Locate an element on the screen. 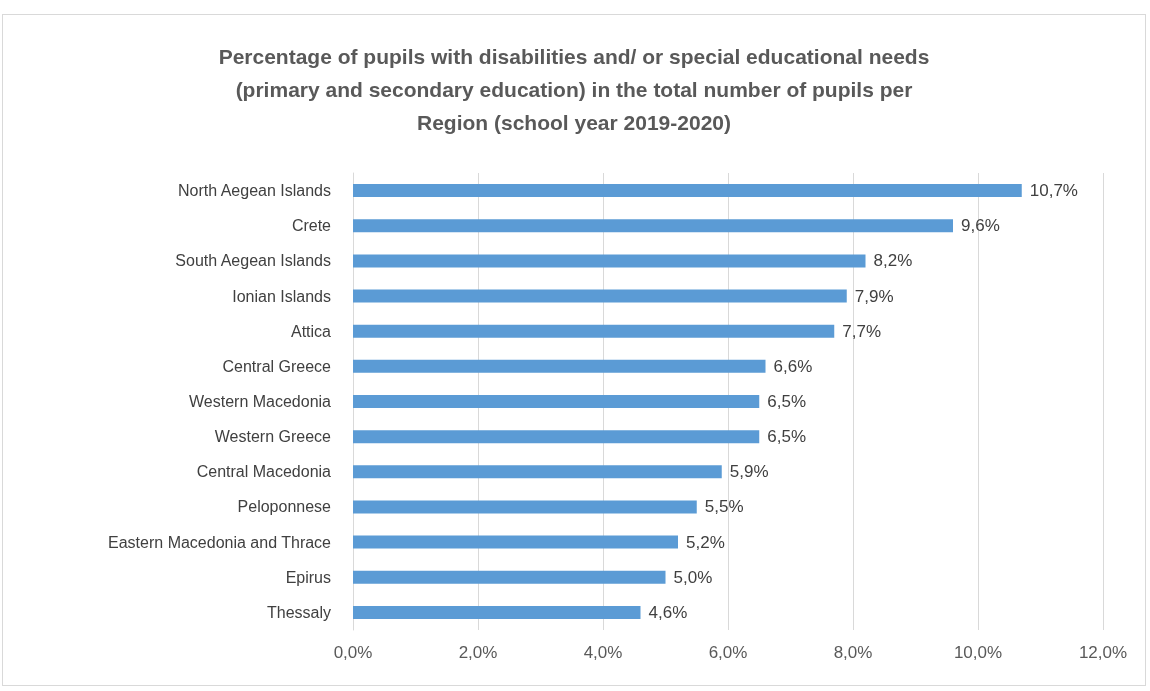 The height and width of the screenshot is (691, 1150). data-label: 9,6% is located at coordinates (980, 226).